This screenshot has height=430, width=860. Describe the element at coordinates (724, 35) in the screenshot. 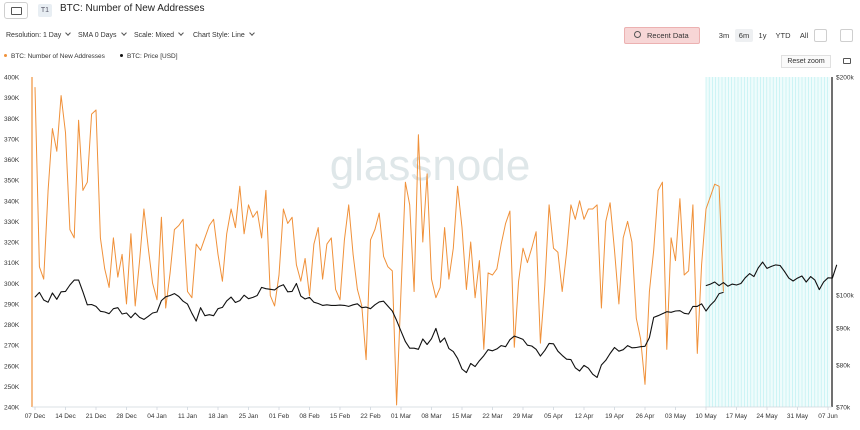

I see `range-3m-button: 3m` at that location.